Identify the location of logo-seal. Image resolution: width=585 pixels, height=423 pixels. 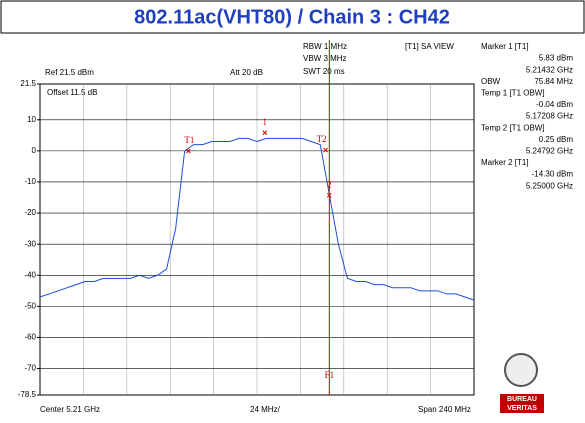
(521, 370).